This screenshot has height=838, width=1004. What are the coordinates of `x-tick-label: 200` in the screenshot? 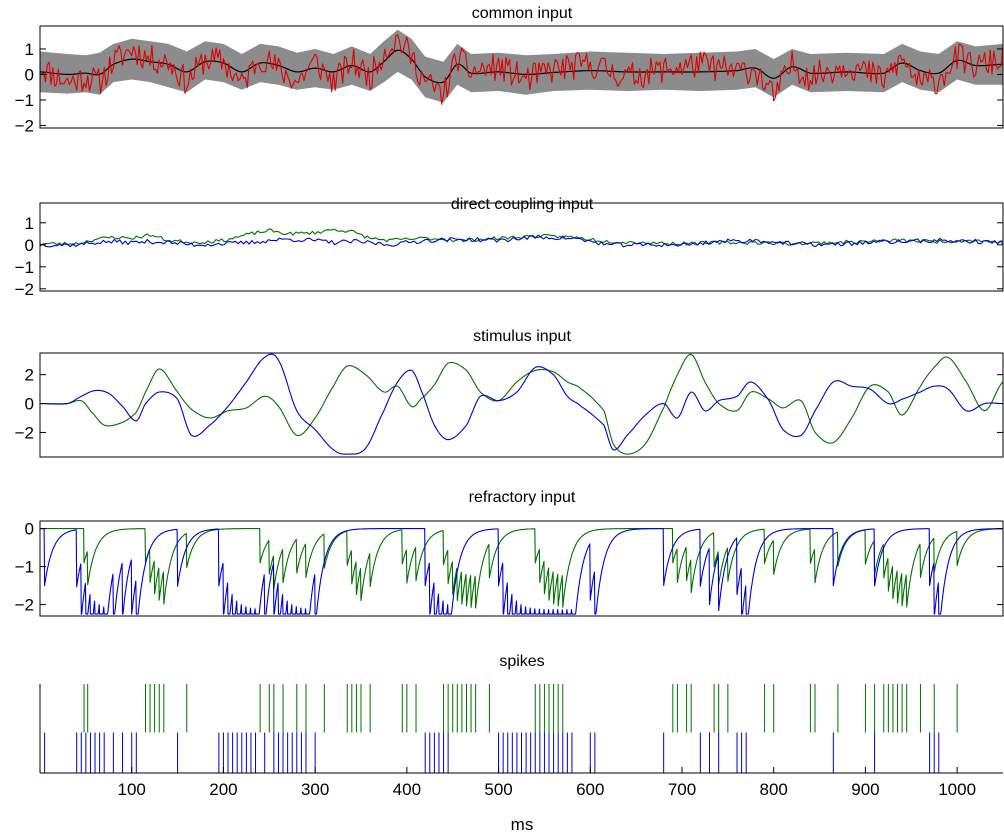 It's located at (223, 789).